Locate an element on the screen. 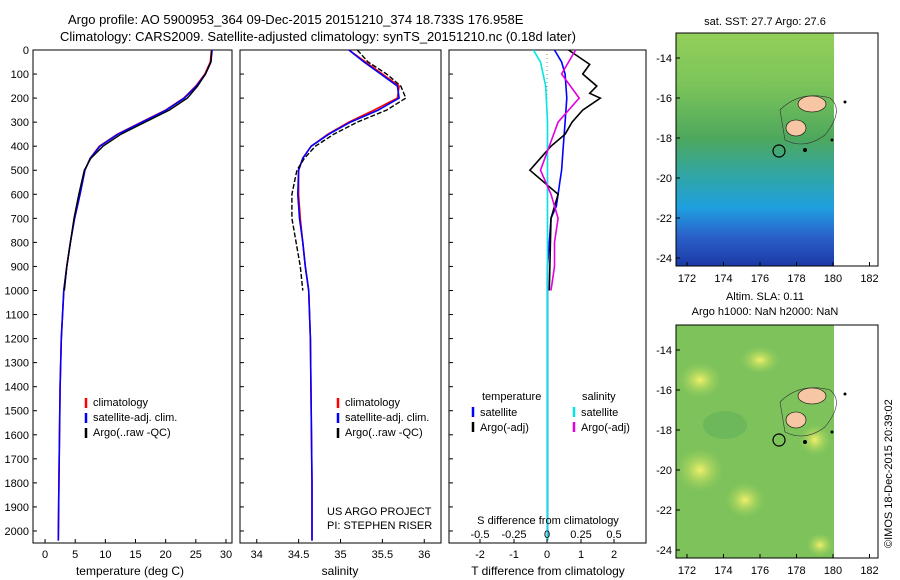 The width and height of the screenshot is (900, 580). t-tick: -1 is located at coordinates (514, 555).